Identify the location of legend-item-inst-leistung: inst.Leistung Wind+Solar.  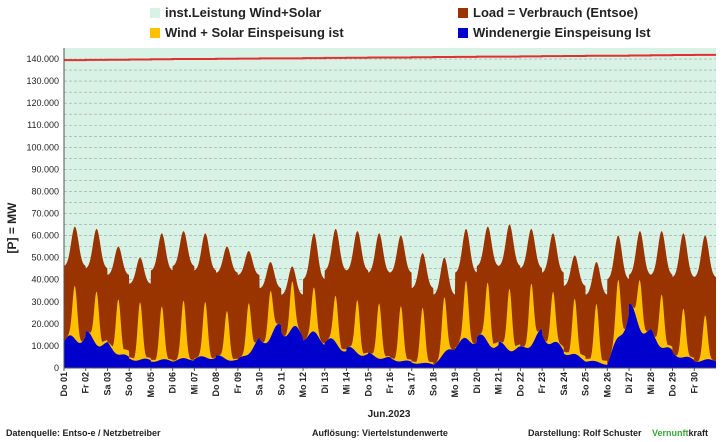
(235, 12).